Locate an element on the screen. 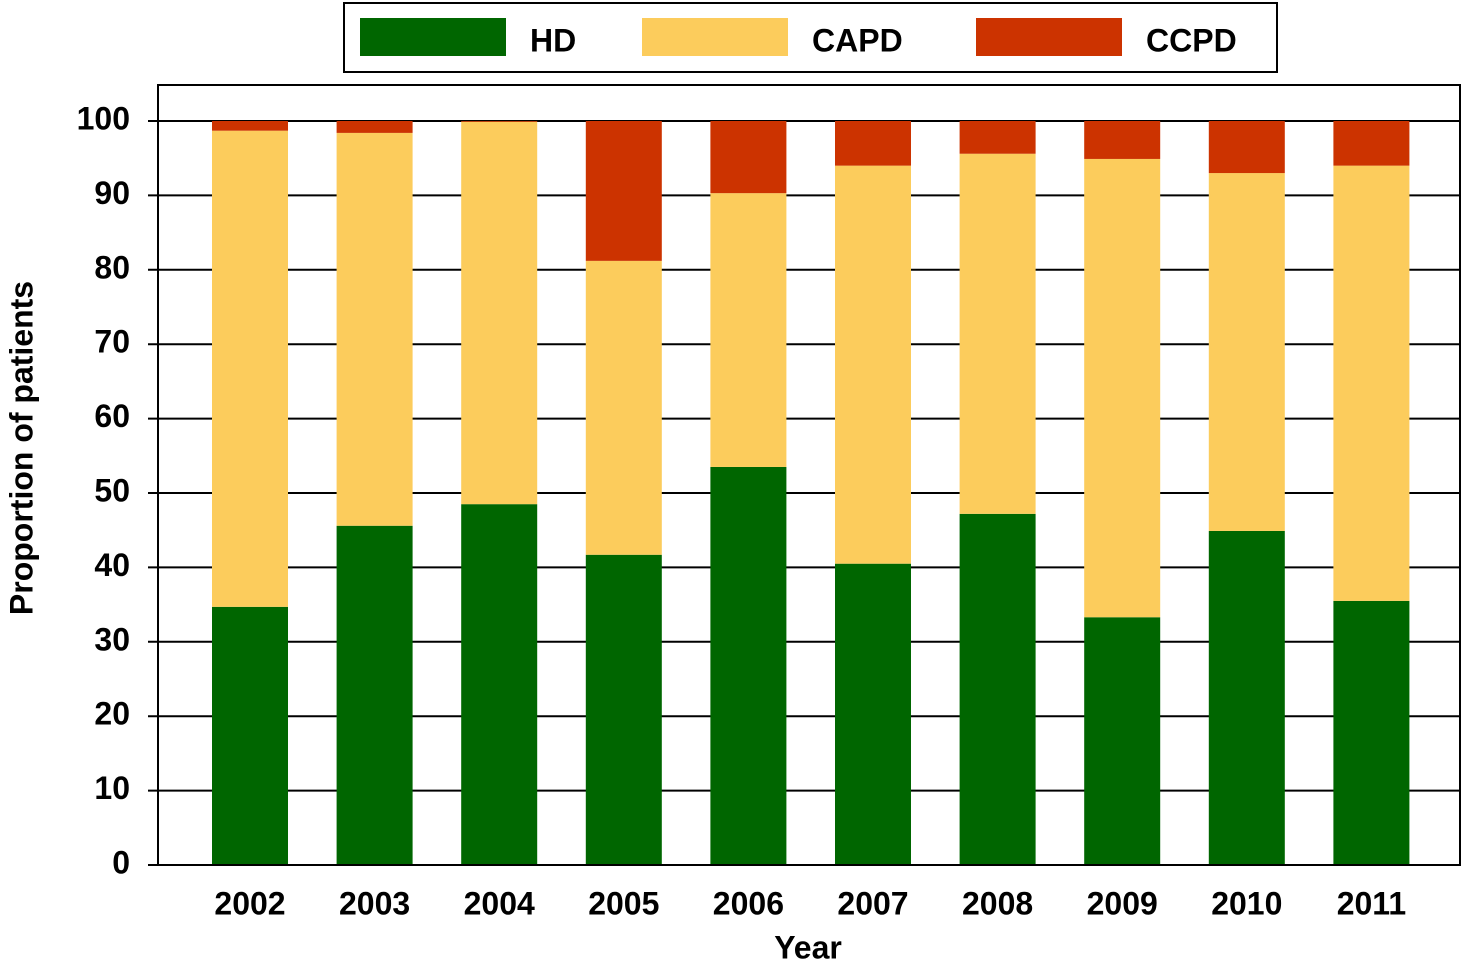 This screenshot has width=1465, height=975. y-tick-label: 100 is located at coordinates (103, 118).